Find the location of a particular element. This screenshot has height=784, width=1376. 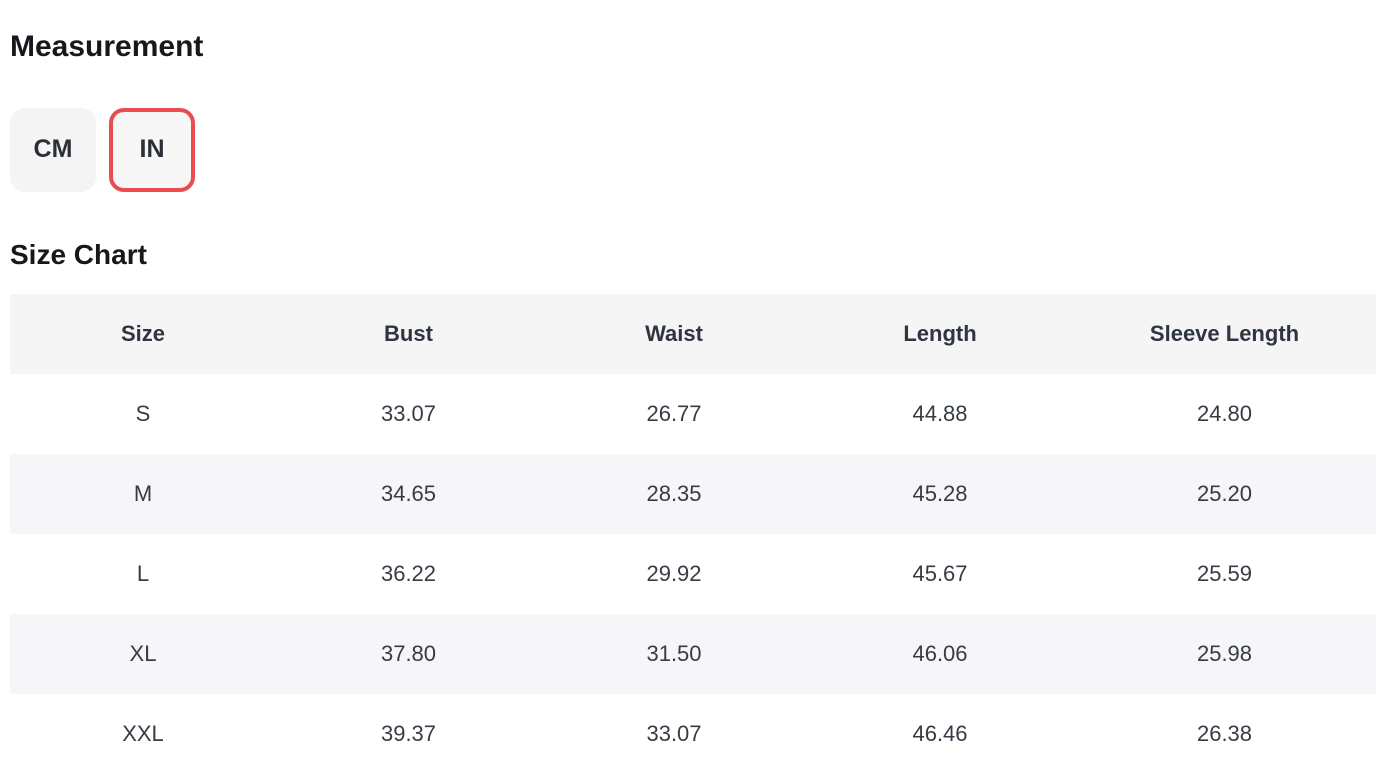

size-cell: M is located at coordinates (143, 493).